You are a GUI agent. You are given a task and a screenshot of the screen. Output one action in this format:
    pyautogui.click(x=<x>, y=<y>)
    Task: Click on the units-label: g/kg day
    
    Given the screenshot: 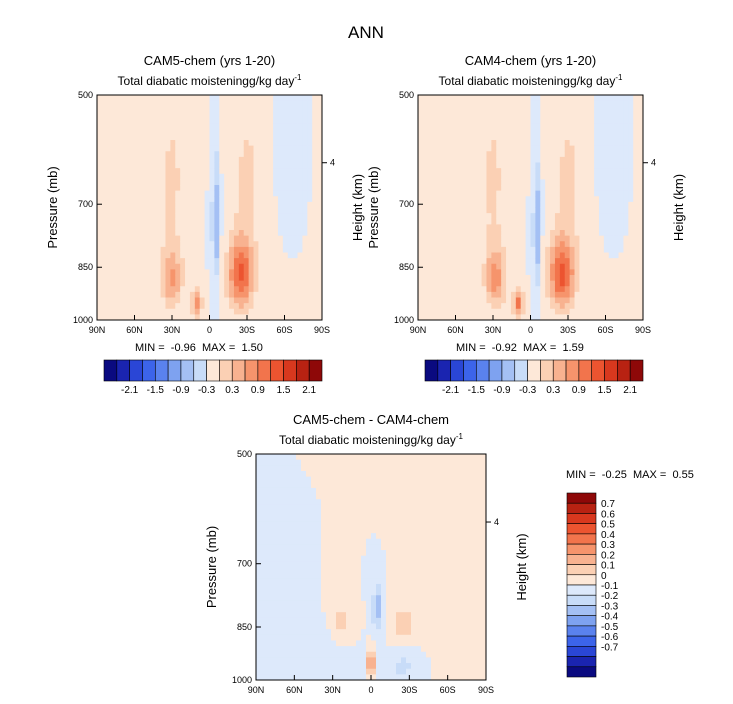 What is the action you would take?
    pyautogui.click(x=592, y=81)
    